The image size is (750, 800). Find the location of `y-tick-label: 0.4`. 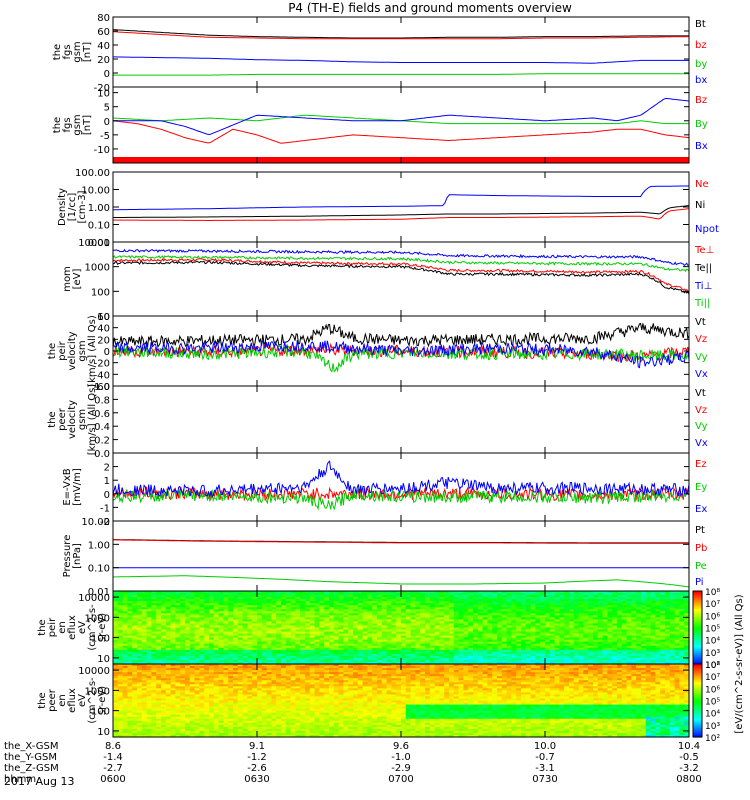

y-tick-label: 0.4 is located at coordinates (102, 427).